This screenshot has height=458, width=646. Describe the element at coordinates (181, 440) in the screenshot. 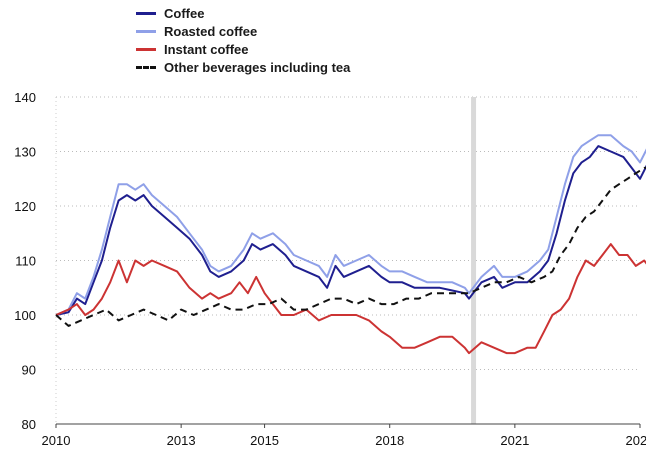

I see `x-tick-label-2013: 2013` at that location.